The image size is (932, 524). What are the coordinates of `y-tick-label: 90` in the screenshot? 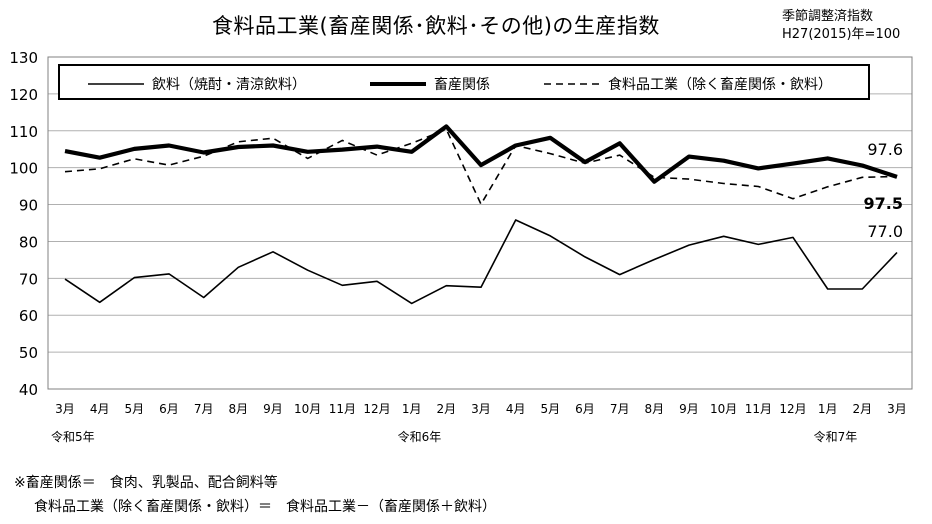 It's located at (28, 206).